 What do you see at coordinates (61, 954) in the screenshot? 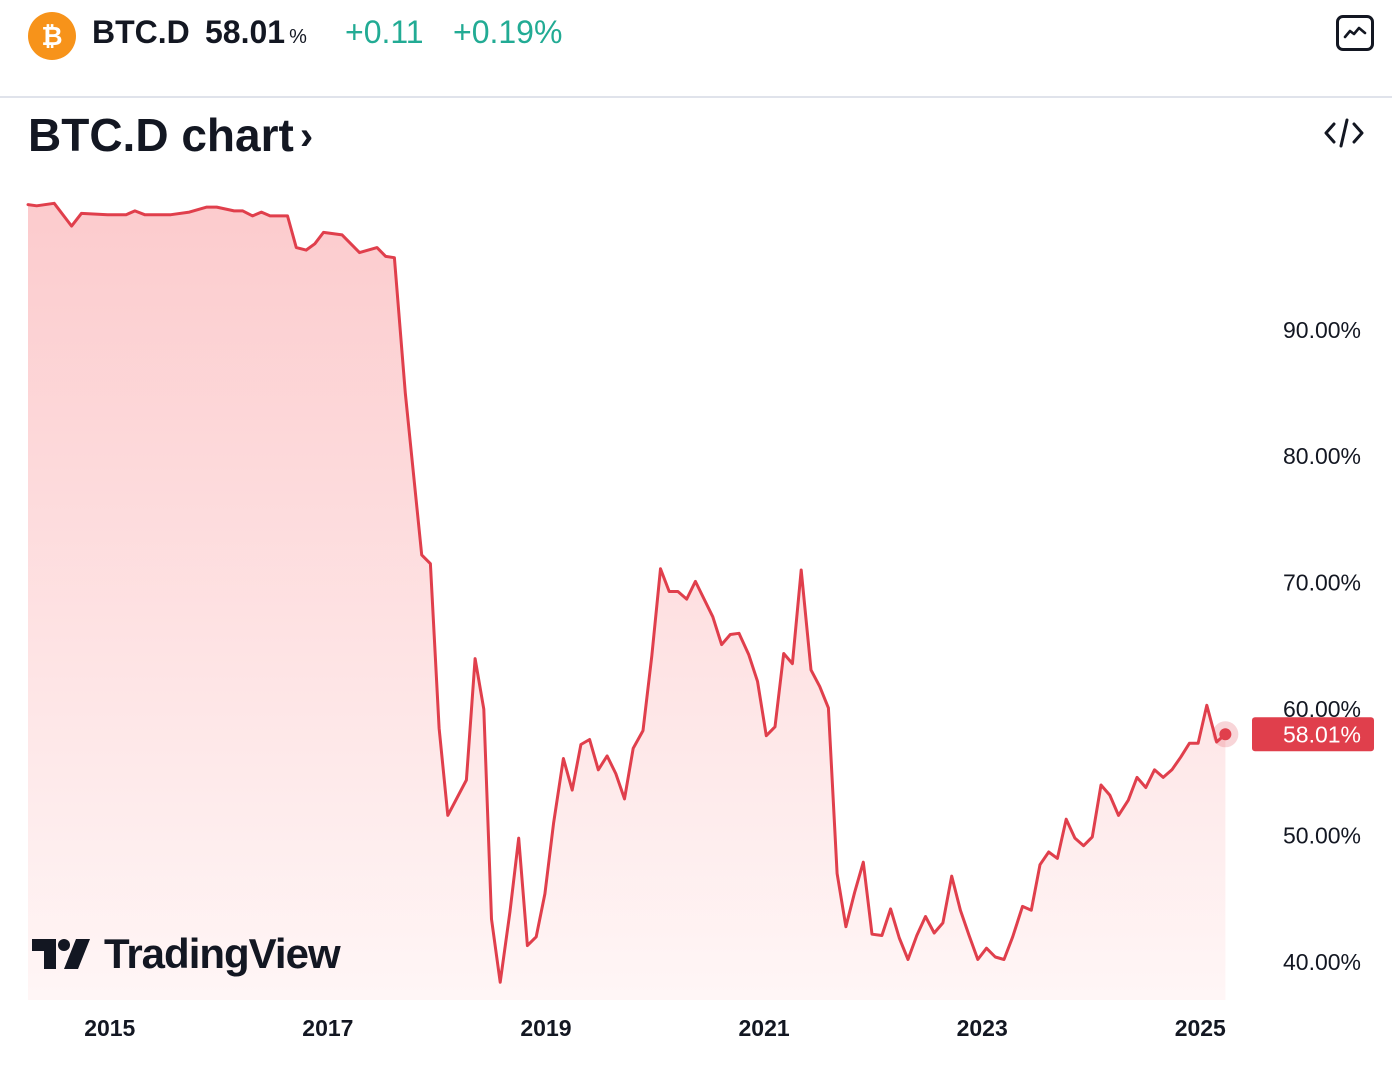
I see `tradingview-logo-icon` at bounding box center [61, 954].